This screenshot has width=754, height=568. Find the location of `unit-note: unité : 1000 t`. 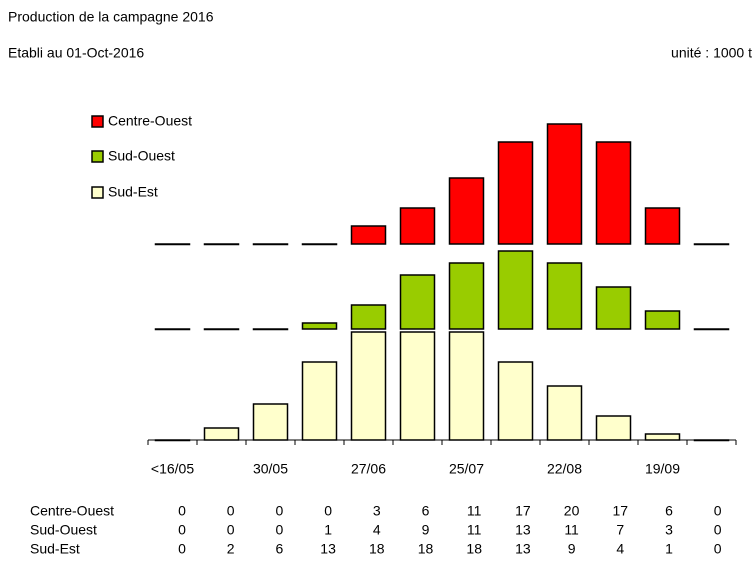

unit-note: unité : 1000 t is located at coordinates (711, 53).